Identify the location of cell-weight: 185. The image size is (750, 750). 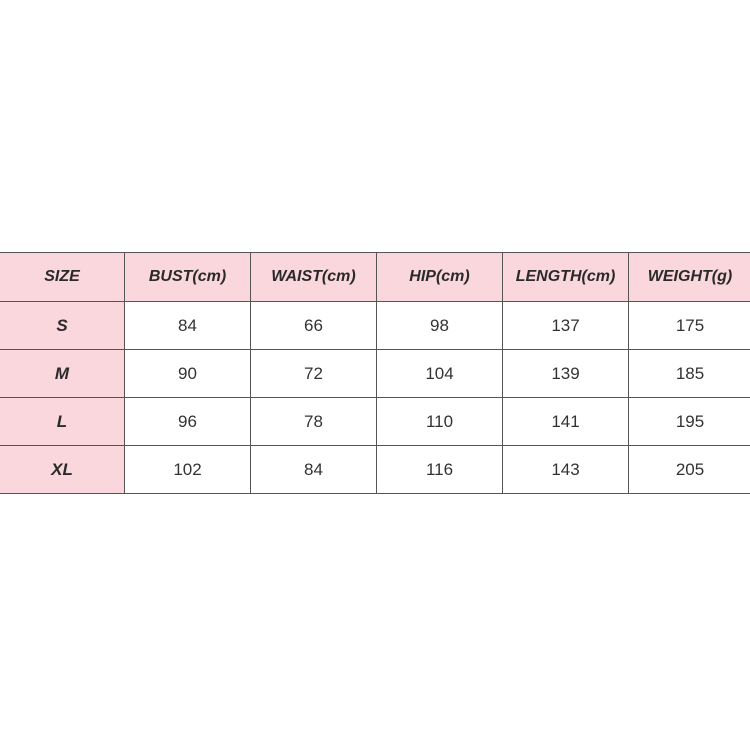
(689, 373).